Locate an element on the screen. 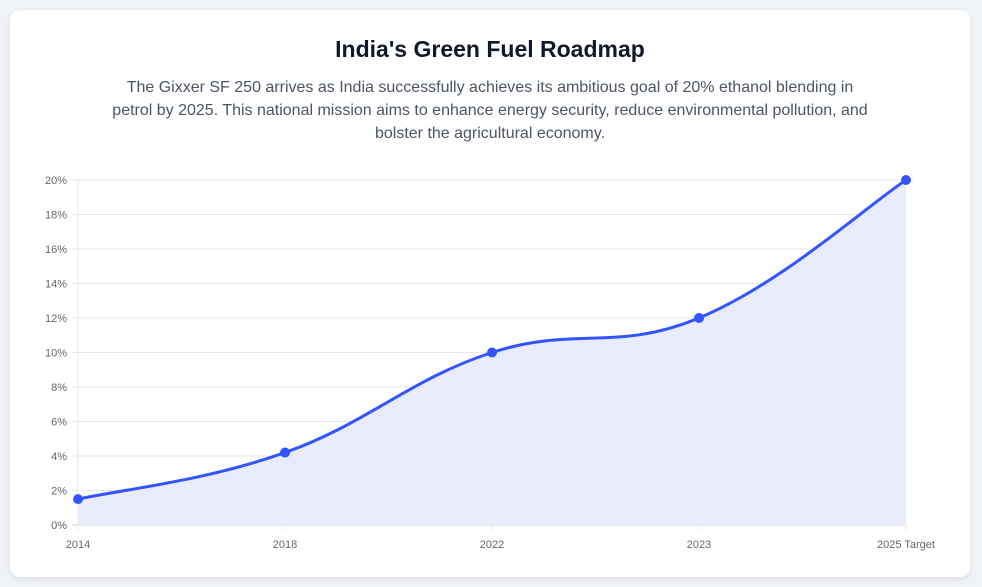 The height and width of the screenshot is (587, 982). y-tick-label: 14% is located at coordinates (56, 285).